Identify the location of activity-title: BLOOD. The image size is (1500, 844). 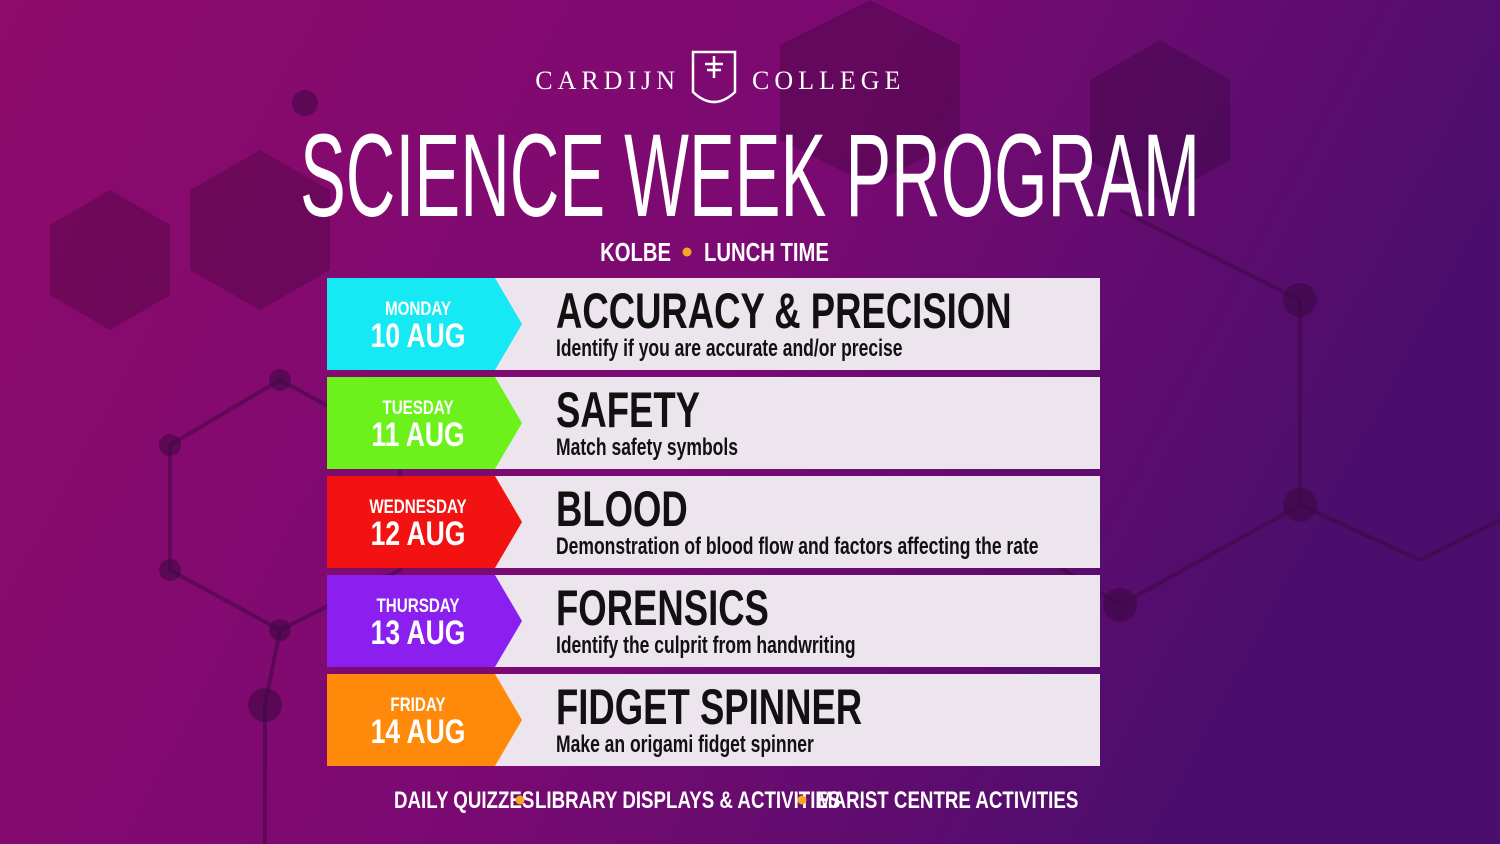
(622, 509).